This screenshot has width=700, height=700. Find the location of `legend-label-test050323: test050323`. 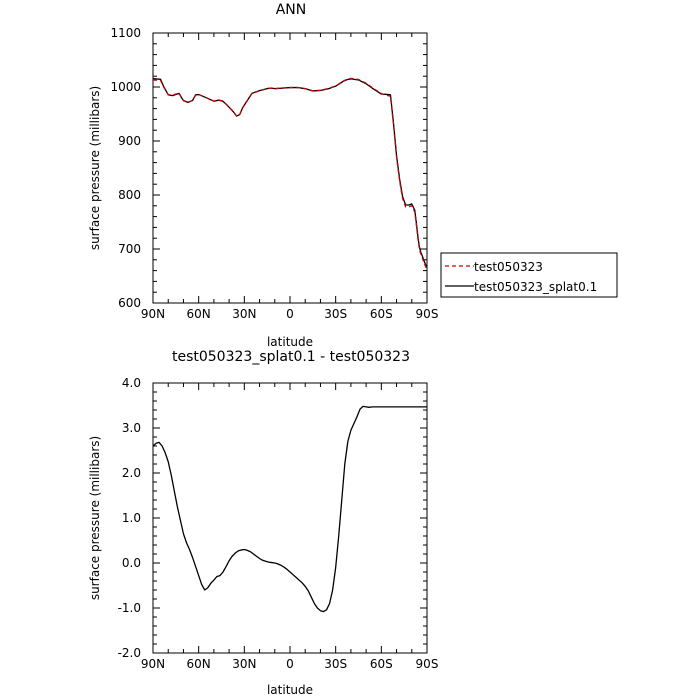

legend-label-test050323: test050323 is located at coordinates (508, 267).